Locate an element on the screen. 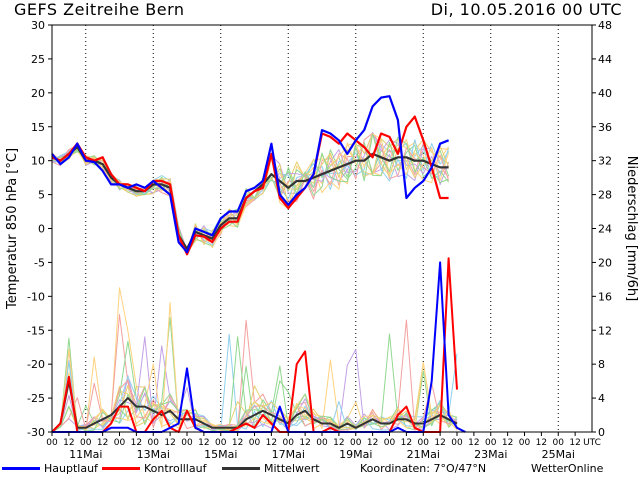 This screenshot has height=478, width=640. y-right-tick-label: 12 is located at coordinates (605, 330).